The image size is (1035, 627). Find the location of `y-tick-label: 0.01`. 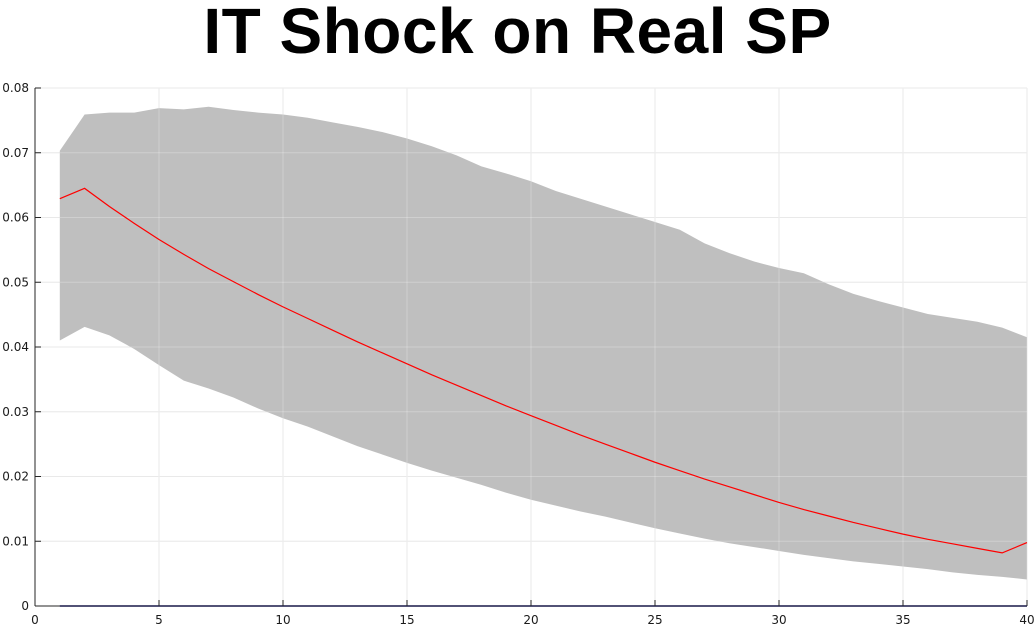

y-tick-label: 0.01 is located at coordinates (15, 541).